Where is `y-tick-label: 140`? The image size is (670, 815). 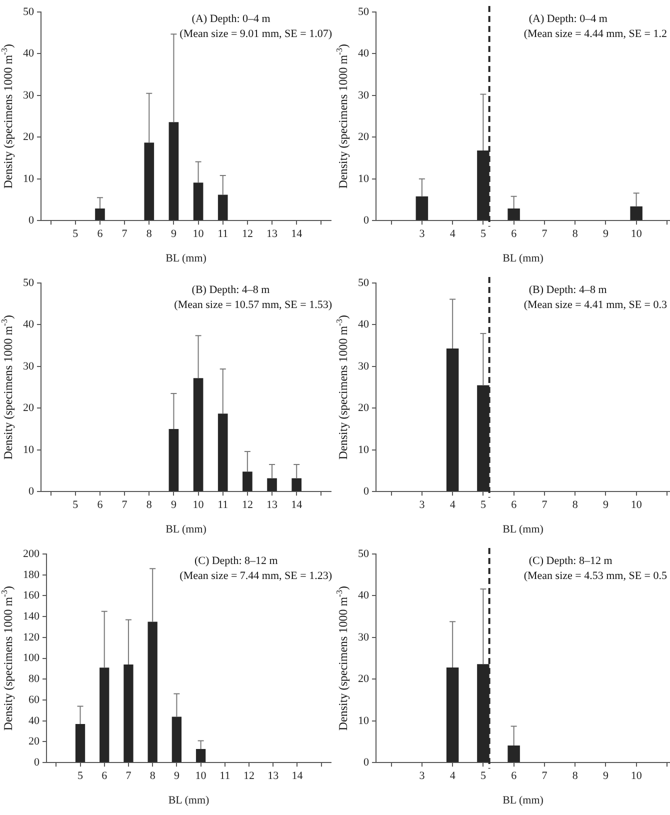
y-tick-label: 140 is located at coordinates (31, 616).